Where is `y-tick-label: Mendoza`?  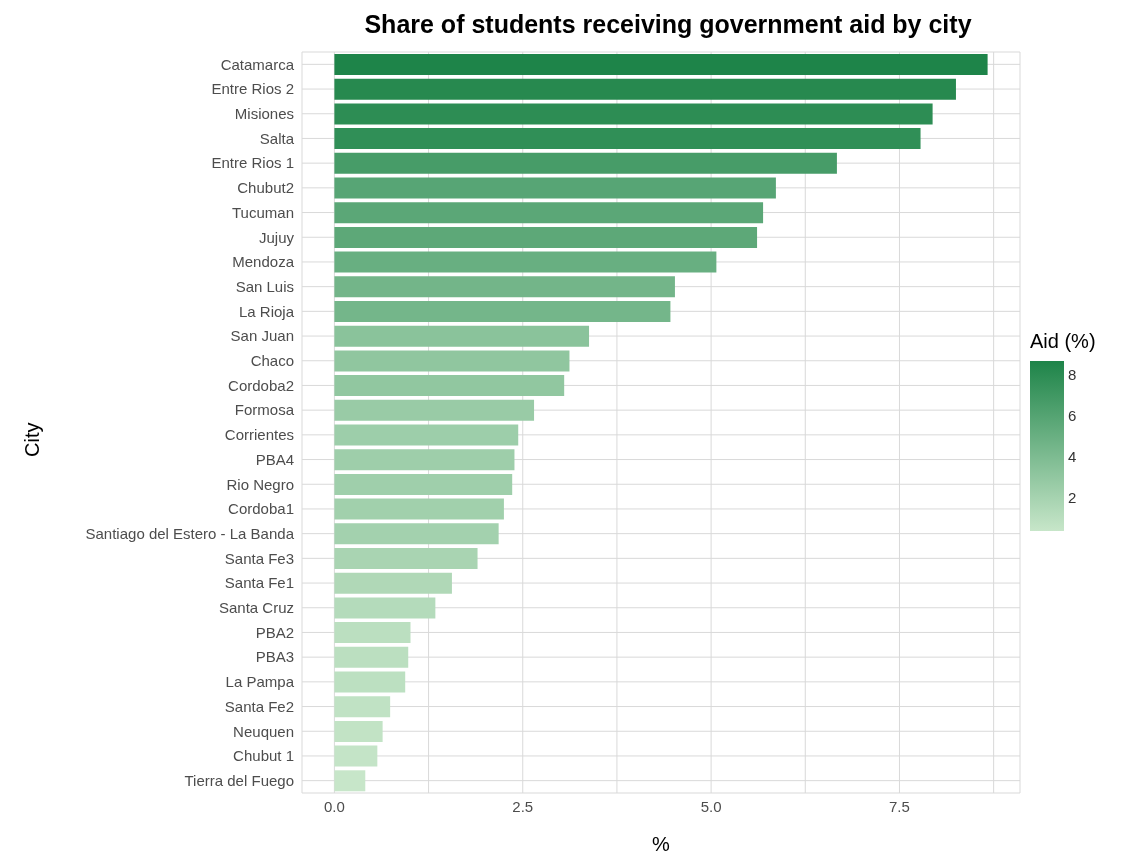
y-tick-label: Mendoza is located at coordinates (263, 262).